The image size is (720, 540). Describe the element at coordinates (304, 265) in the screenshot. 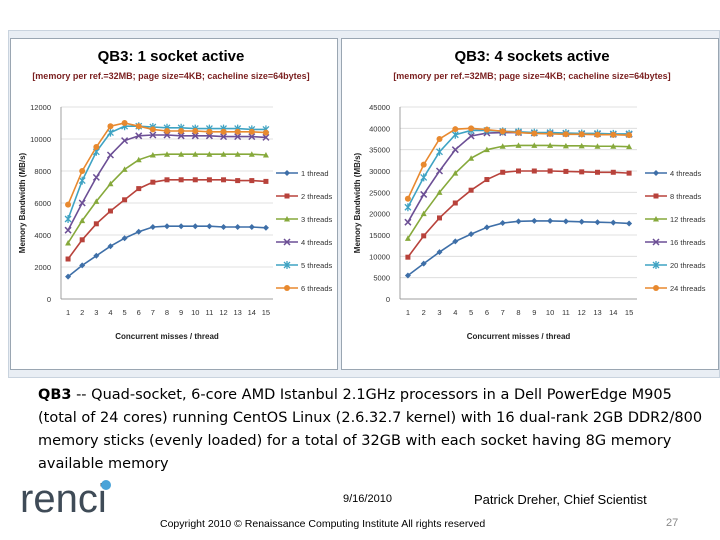

I see `c1-legend-item: 5 threads` at that location.